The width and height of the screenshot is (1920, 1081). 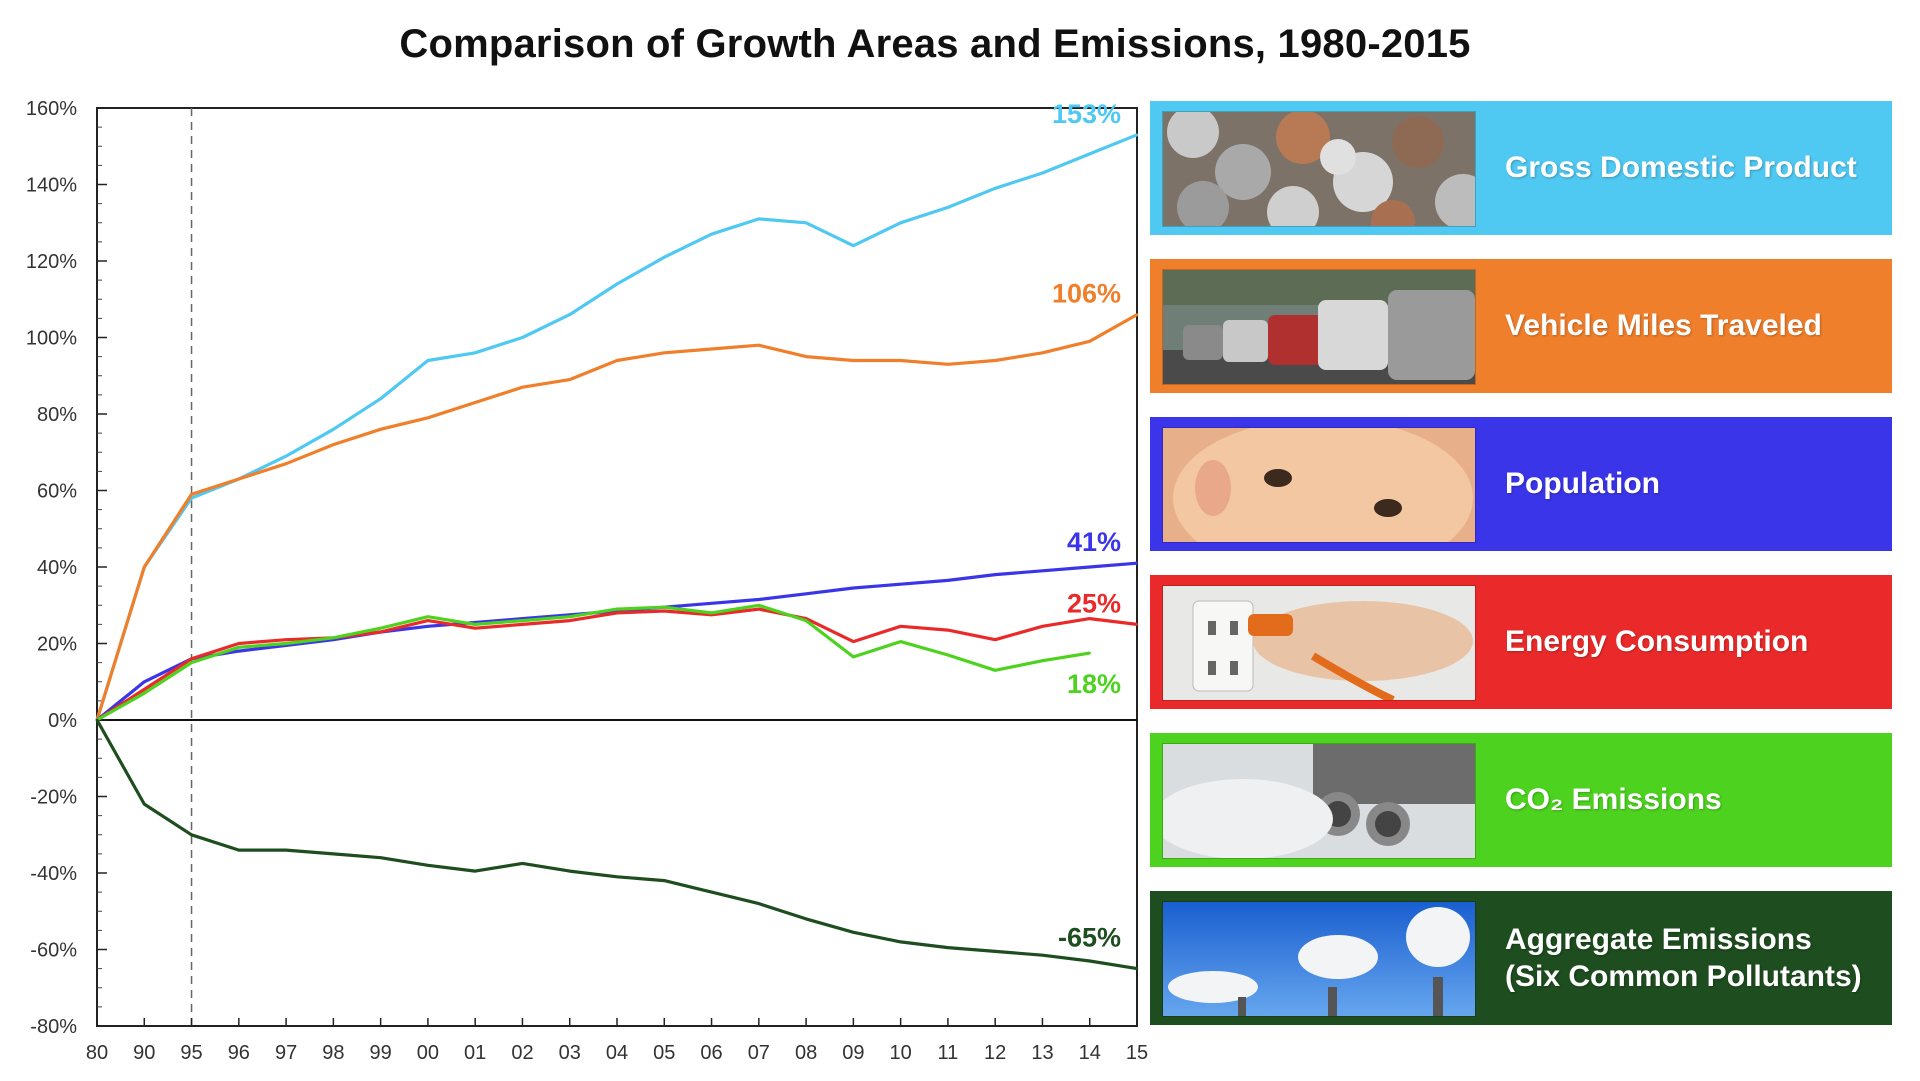 What do you see at coordinates (1681, 168) in the screenshot?
I see `legend-label-gdp: Gross Domestic Product` at bounding box center [1681, 168].